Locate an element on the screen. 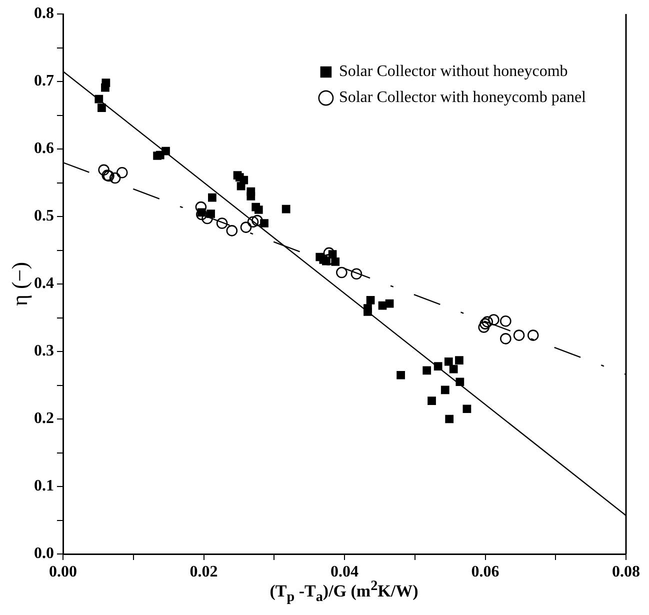 The height and width of the screenshot is (615, 649). y-tick-label: 0.7 is located at coordinates (44, 81).